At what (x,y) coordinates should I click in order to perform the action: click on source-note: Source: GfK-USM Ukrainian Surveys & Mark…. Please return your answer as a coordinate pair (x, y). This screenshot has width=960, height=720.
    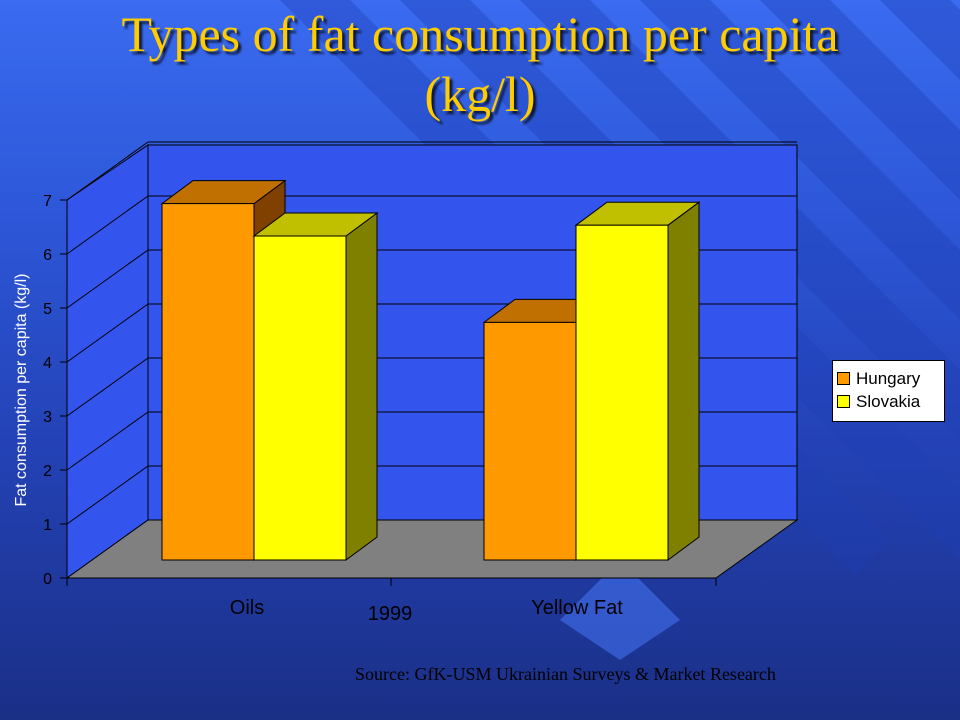
    Looking at the image, I should click on (565, 674).